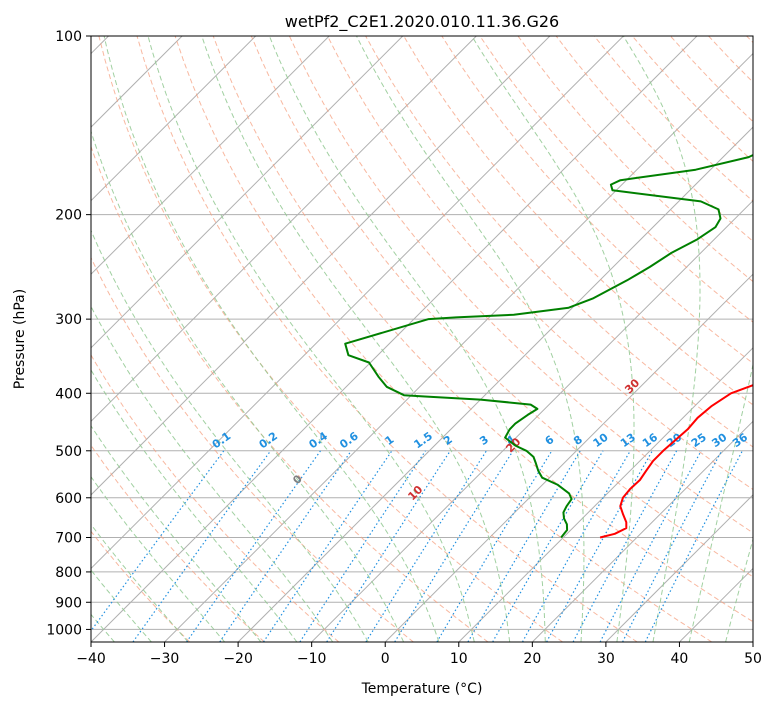 The width and height of the screenshot is (775, 708). What do you see at coordinates (68, 216) in the screenshot?
I see `y-tick-label: 200` at bounding box center [68, 216].